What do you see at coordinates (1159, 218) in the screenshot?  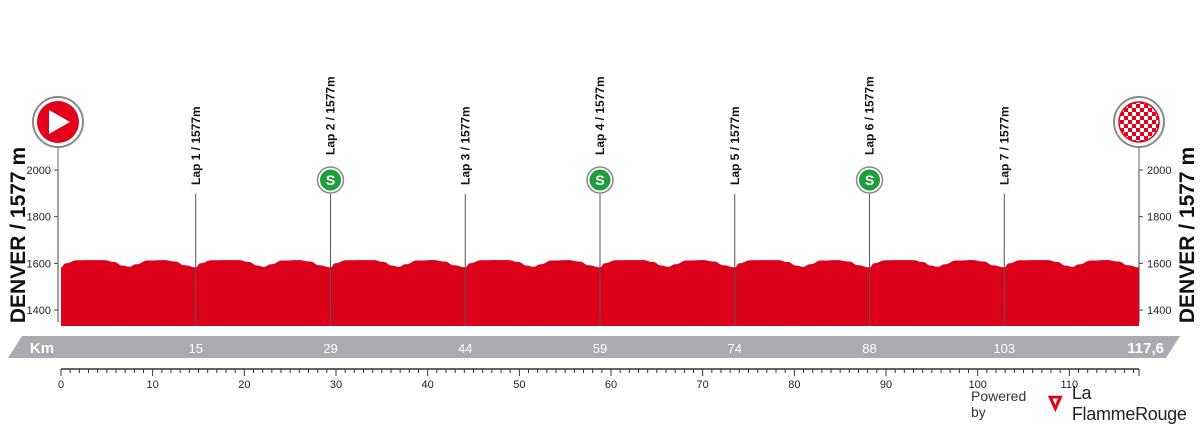 I see `right-axis-tick-label: 1800` at bounding box center [1159, 218].